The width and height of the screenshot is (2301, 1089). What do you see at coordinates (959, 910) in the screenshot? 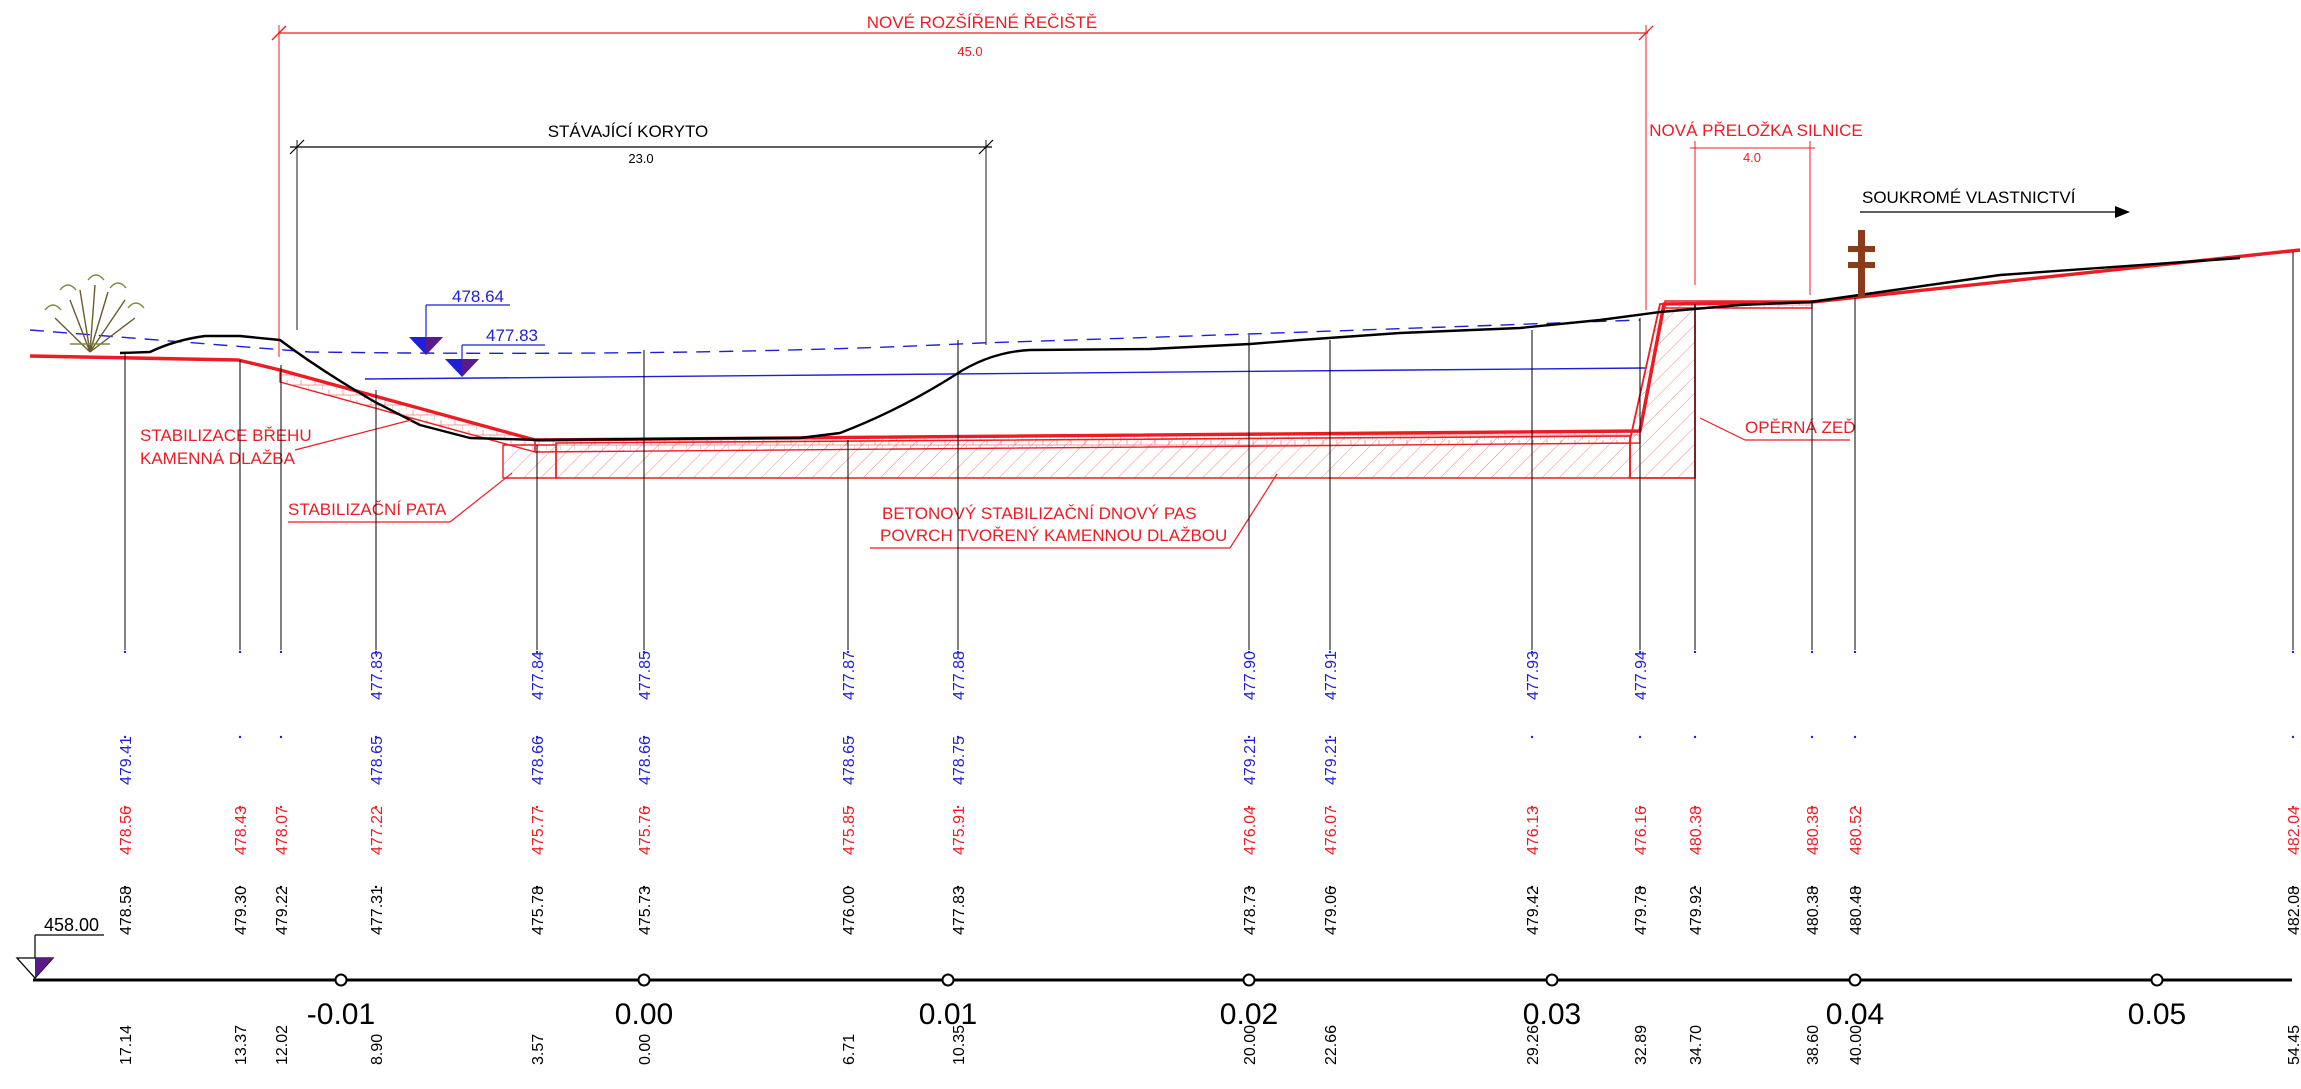
I see `station-value-black: 477.83` at bounding box center [959, 910].